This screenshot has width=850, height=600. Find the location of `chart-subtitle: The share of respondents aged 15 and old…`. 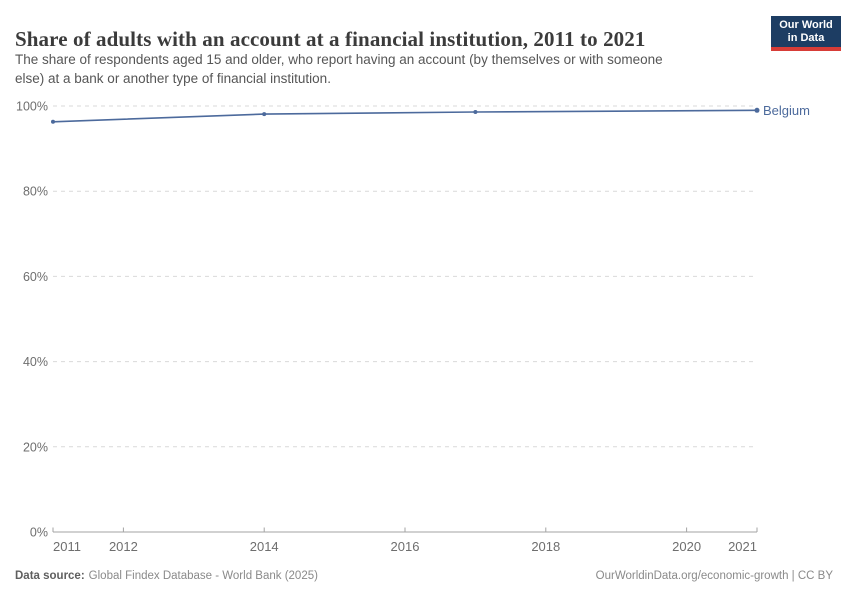

chart-subtitle: The share of respondents aged 15 and old… is located at coordinates (375, 69).